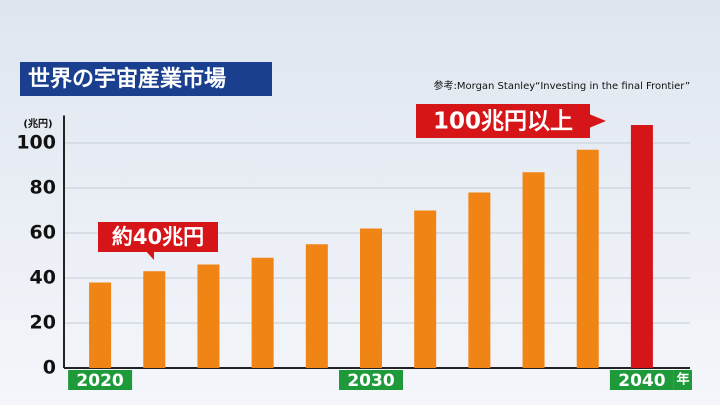 This screenshot has height=409, width=720. I want to click on y-tick-label: 100, so click(36, 143).